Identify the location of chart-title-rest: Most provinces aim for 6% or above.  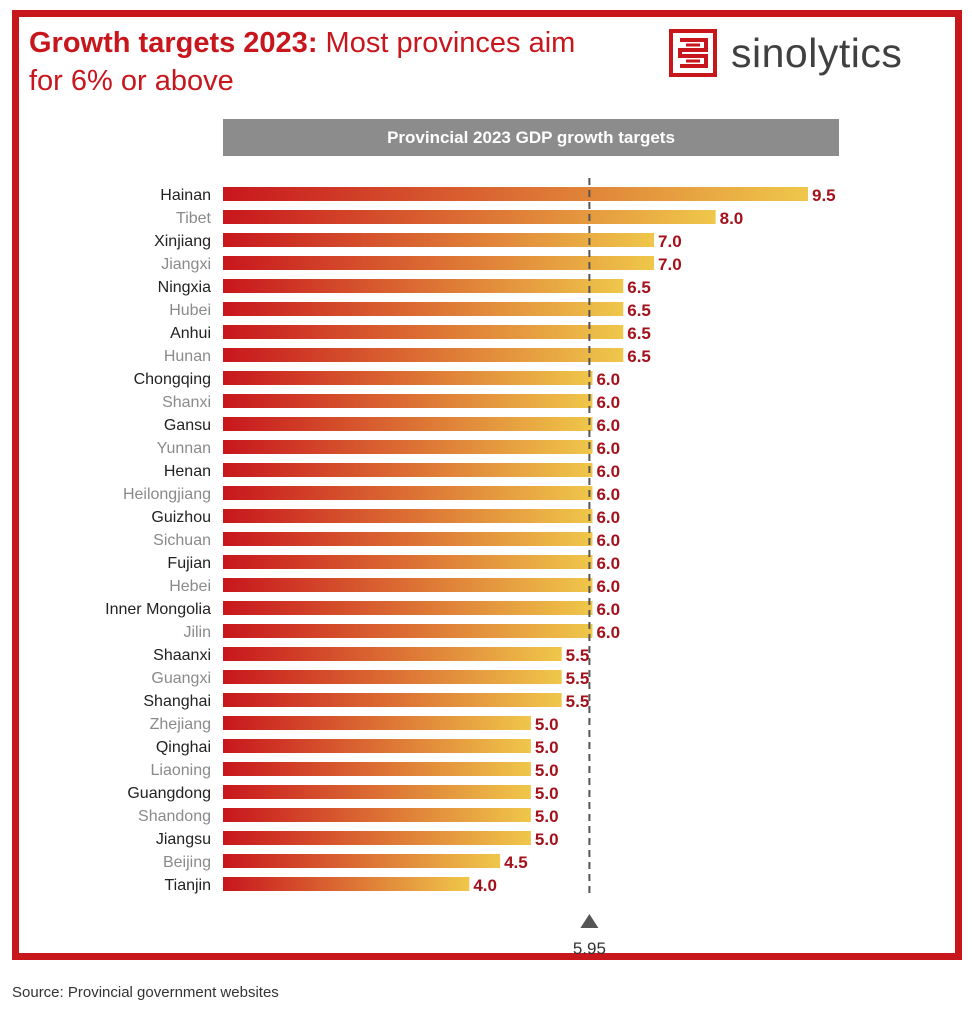
(302, 62).